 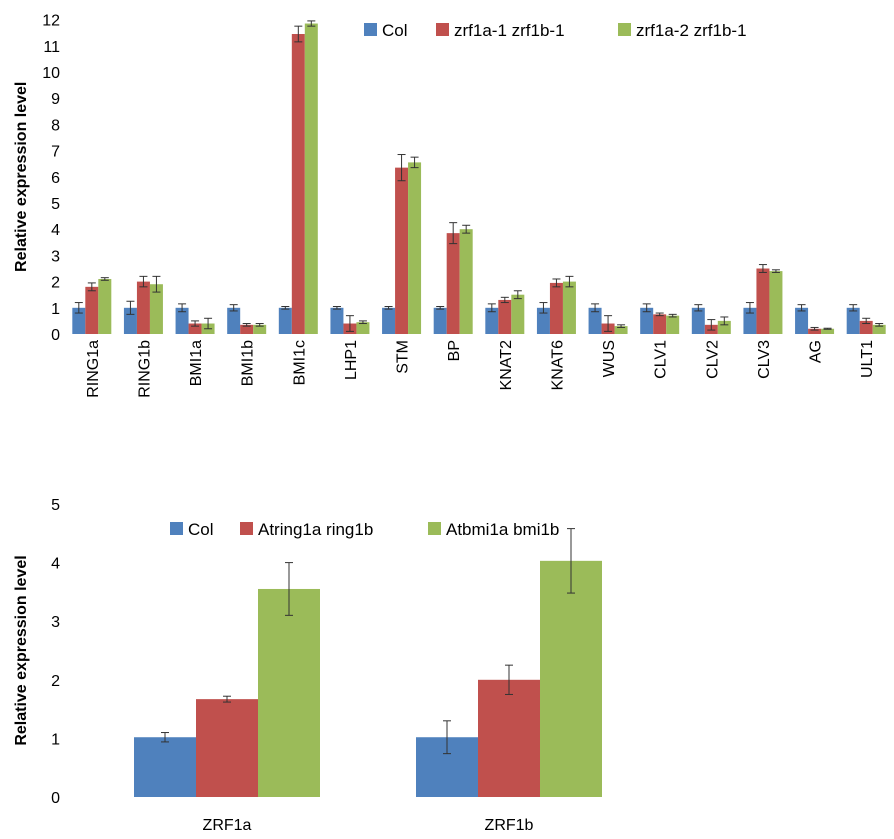 I want to click on x-tick-label: BMI1c, so click(x=299, y=362).